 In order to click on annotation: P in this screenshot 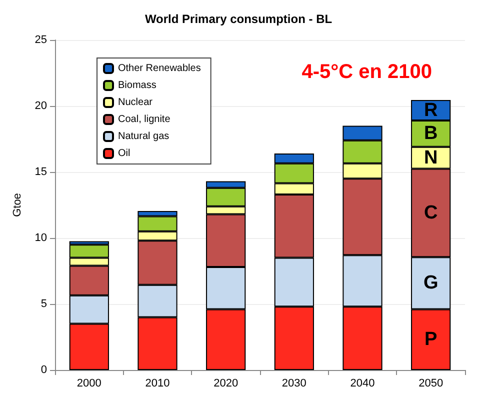, I will do `click(431, 339)`.